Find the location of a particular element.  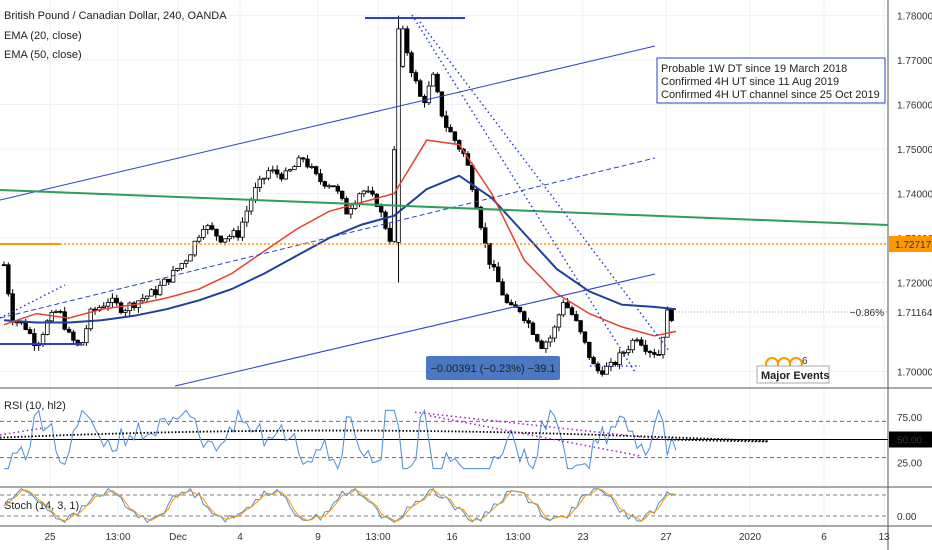

orange-level-tag is located at coordinates (910, 244).